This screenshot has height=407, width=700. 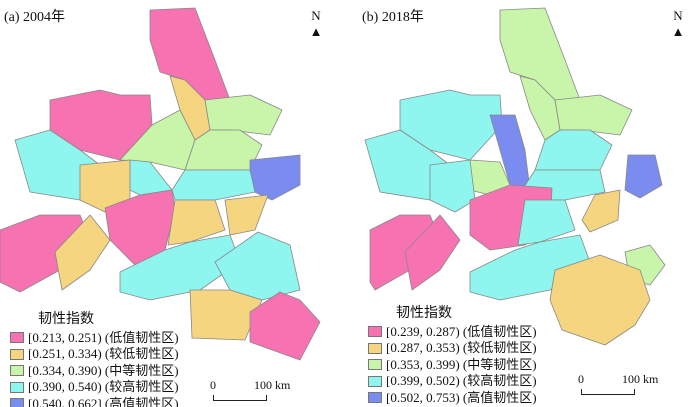 What do you see at coordinates (94, 338) in the screenshot?
I see `legend-item: [0.213, 0.251) (低值韧性区)` at bounding box center [94, 338].